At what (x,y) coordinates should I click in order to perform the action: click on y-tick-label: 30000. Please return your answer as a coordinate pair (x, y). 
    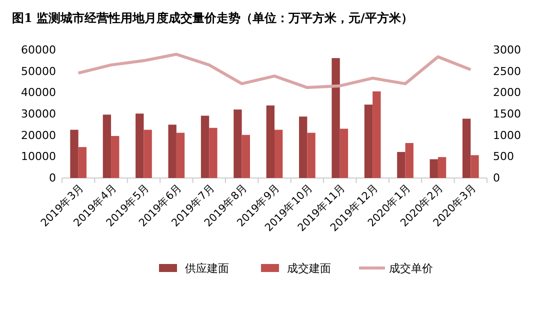
    Looking at the image, I should click on (38, 114).